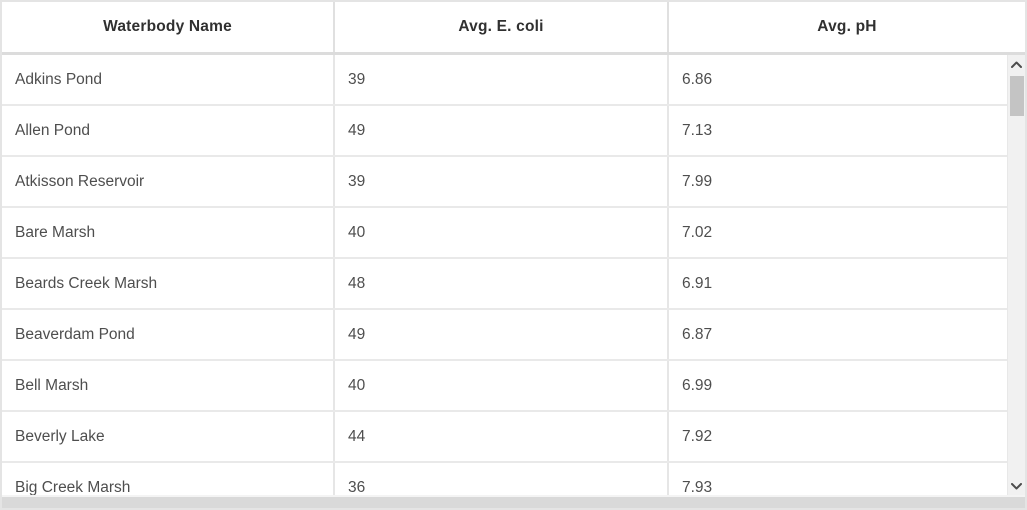 The height and width of the screenshot is (510, 1027). I want to click on cell-avg-ecoli: 48, so click(502, 283).